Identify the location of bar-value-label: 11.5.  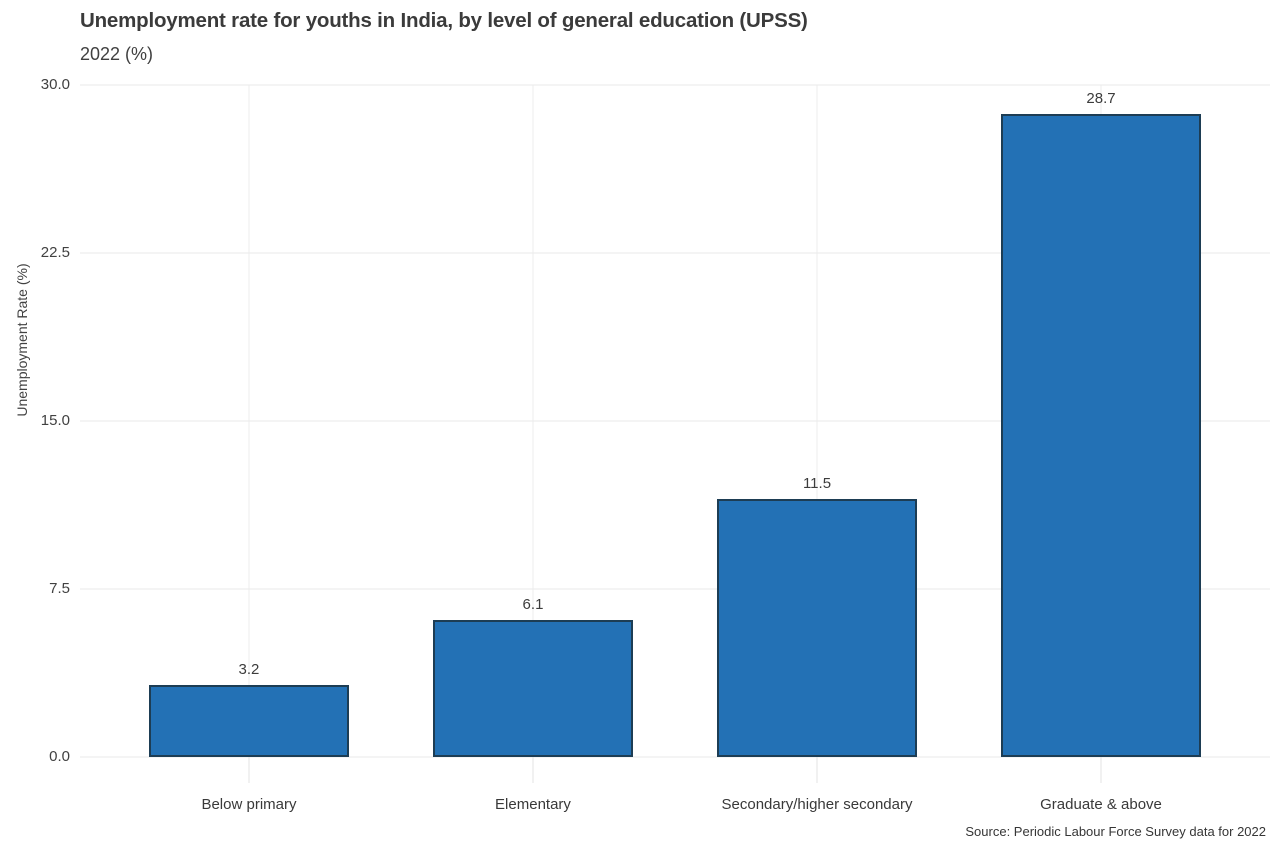
(817, 484).